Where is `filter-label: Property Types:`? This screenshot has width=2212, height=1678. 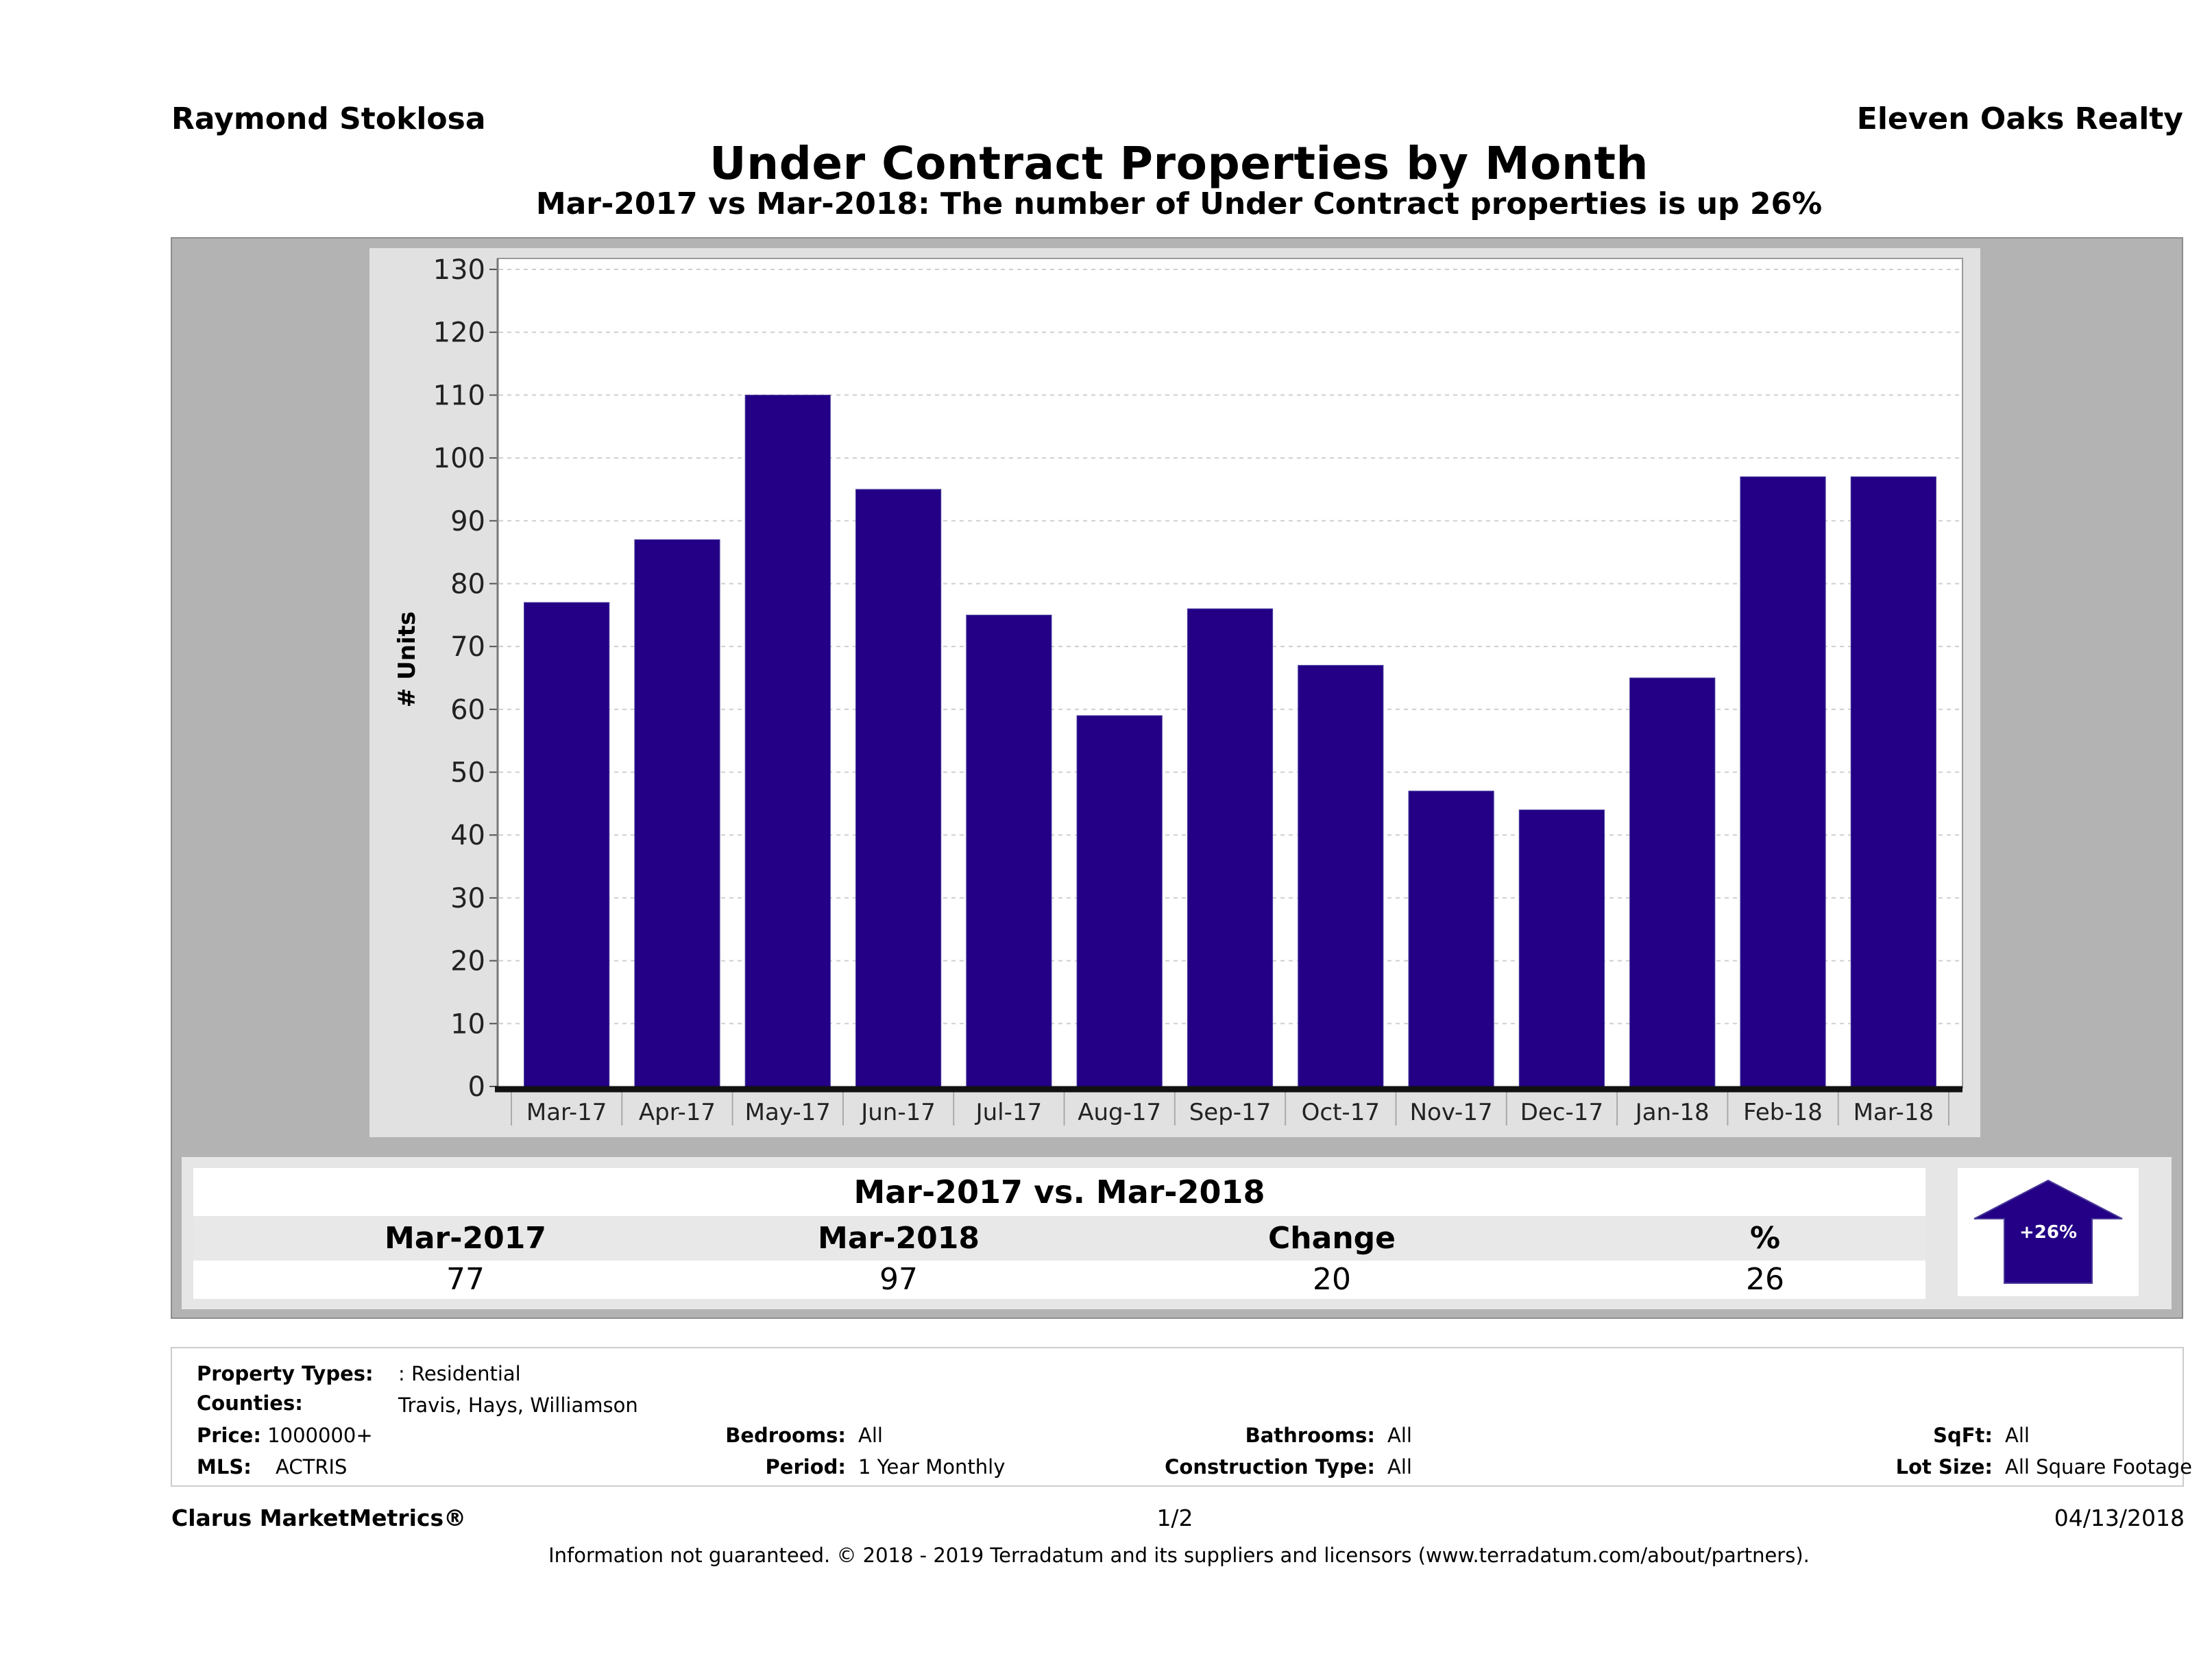 filter-label: Property Types: is located at coordinates (285, 1373).